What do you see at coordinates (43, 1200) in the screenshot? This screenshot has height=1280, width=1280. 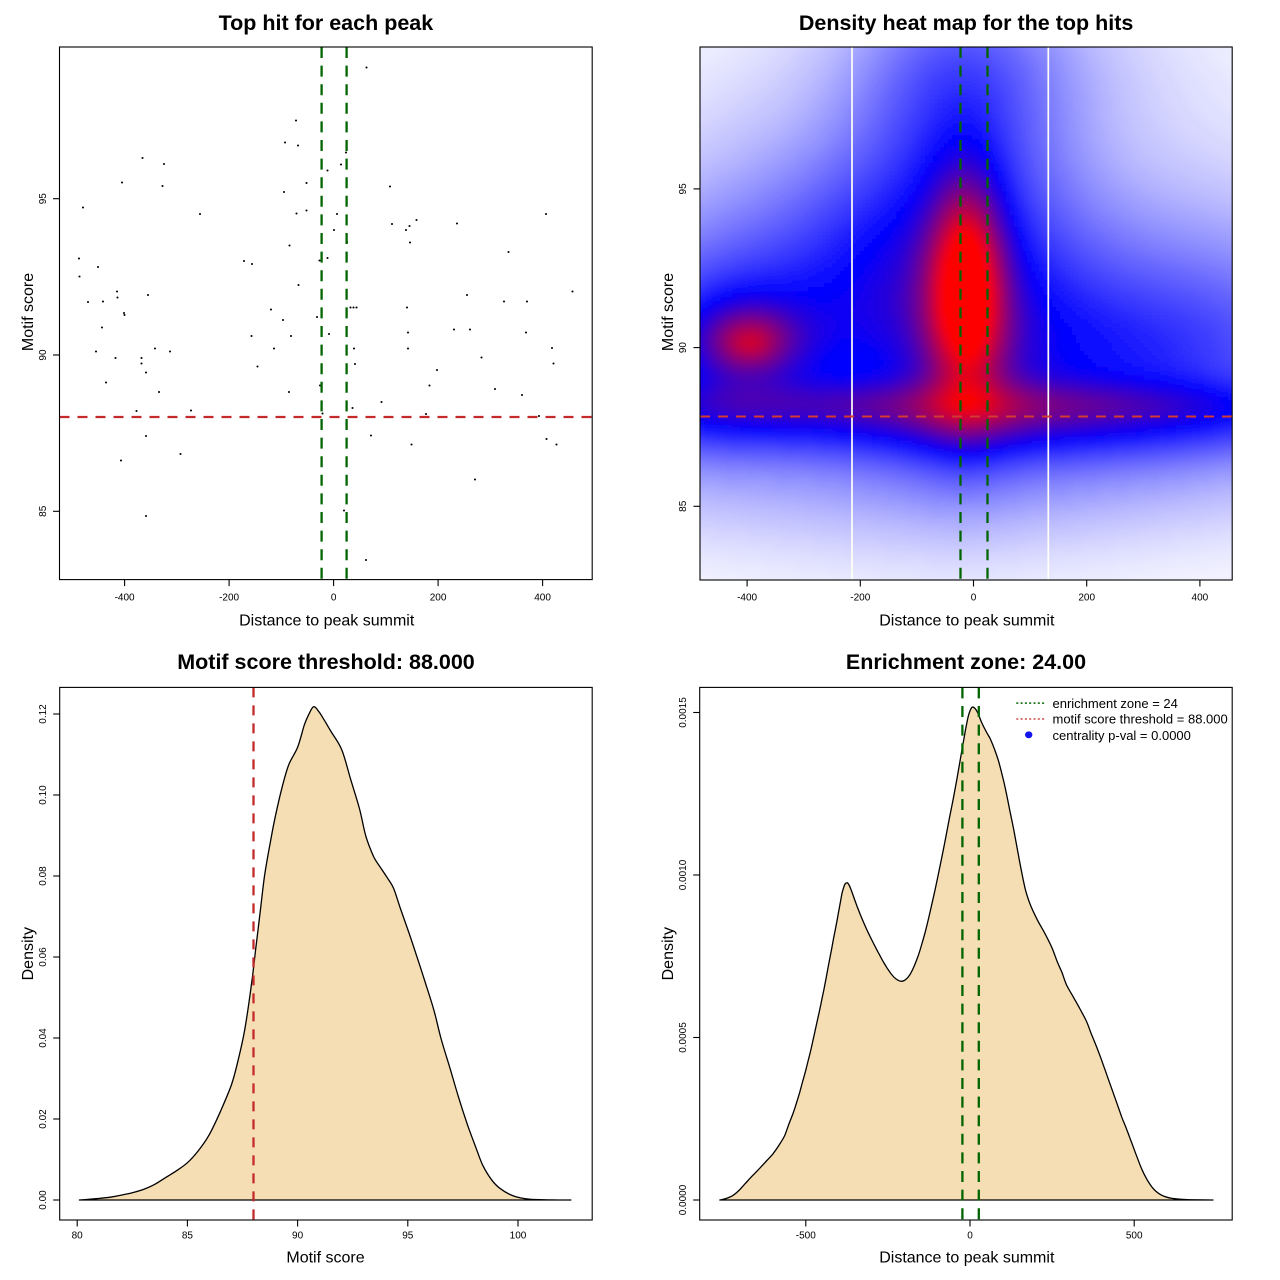 I see `svg-text: 0.00` at bounding box center [43, 1200].